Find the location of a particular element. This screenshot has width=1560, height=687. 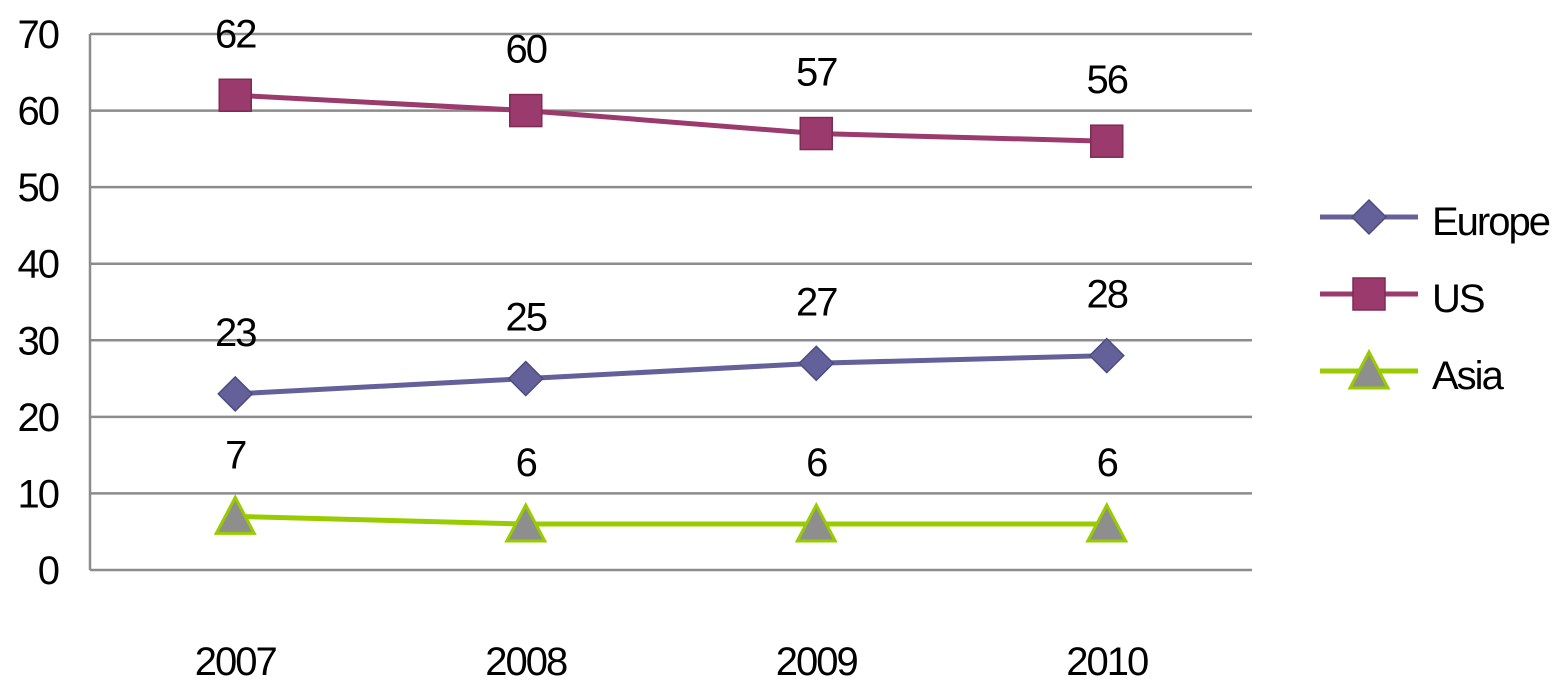

legend-label: Europe is located at coordinates (1491, 222).